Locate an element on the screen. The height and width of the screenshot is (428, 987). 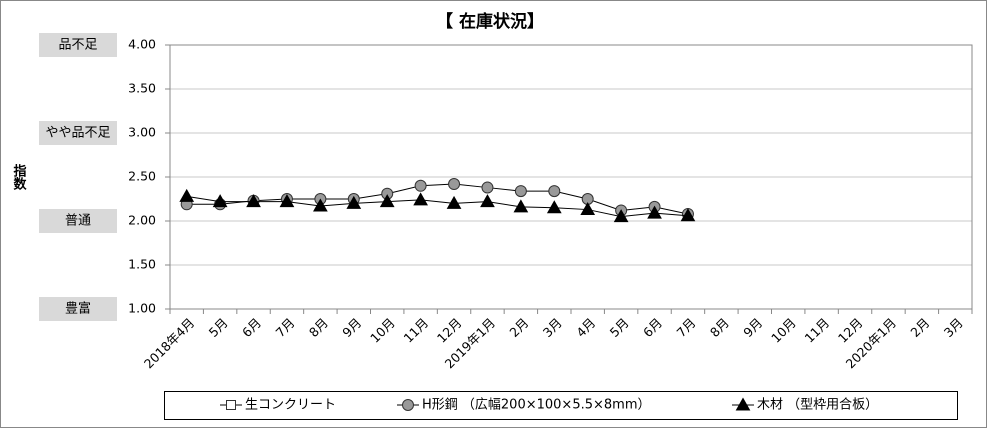
y-tick-label: 2.00 is located at coordinates (142, 220).